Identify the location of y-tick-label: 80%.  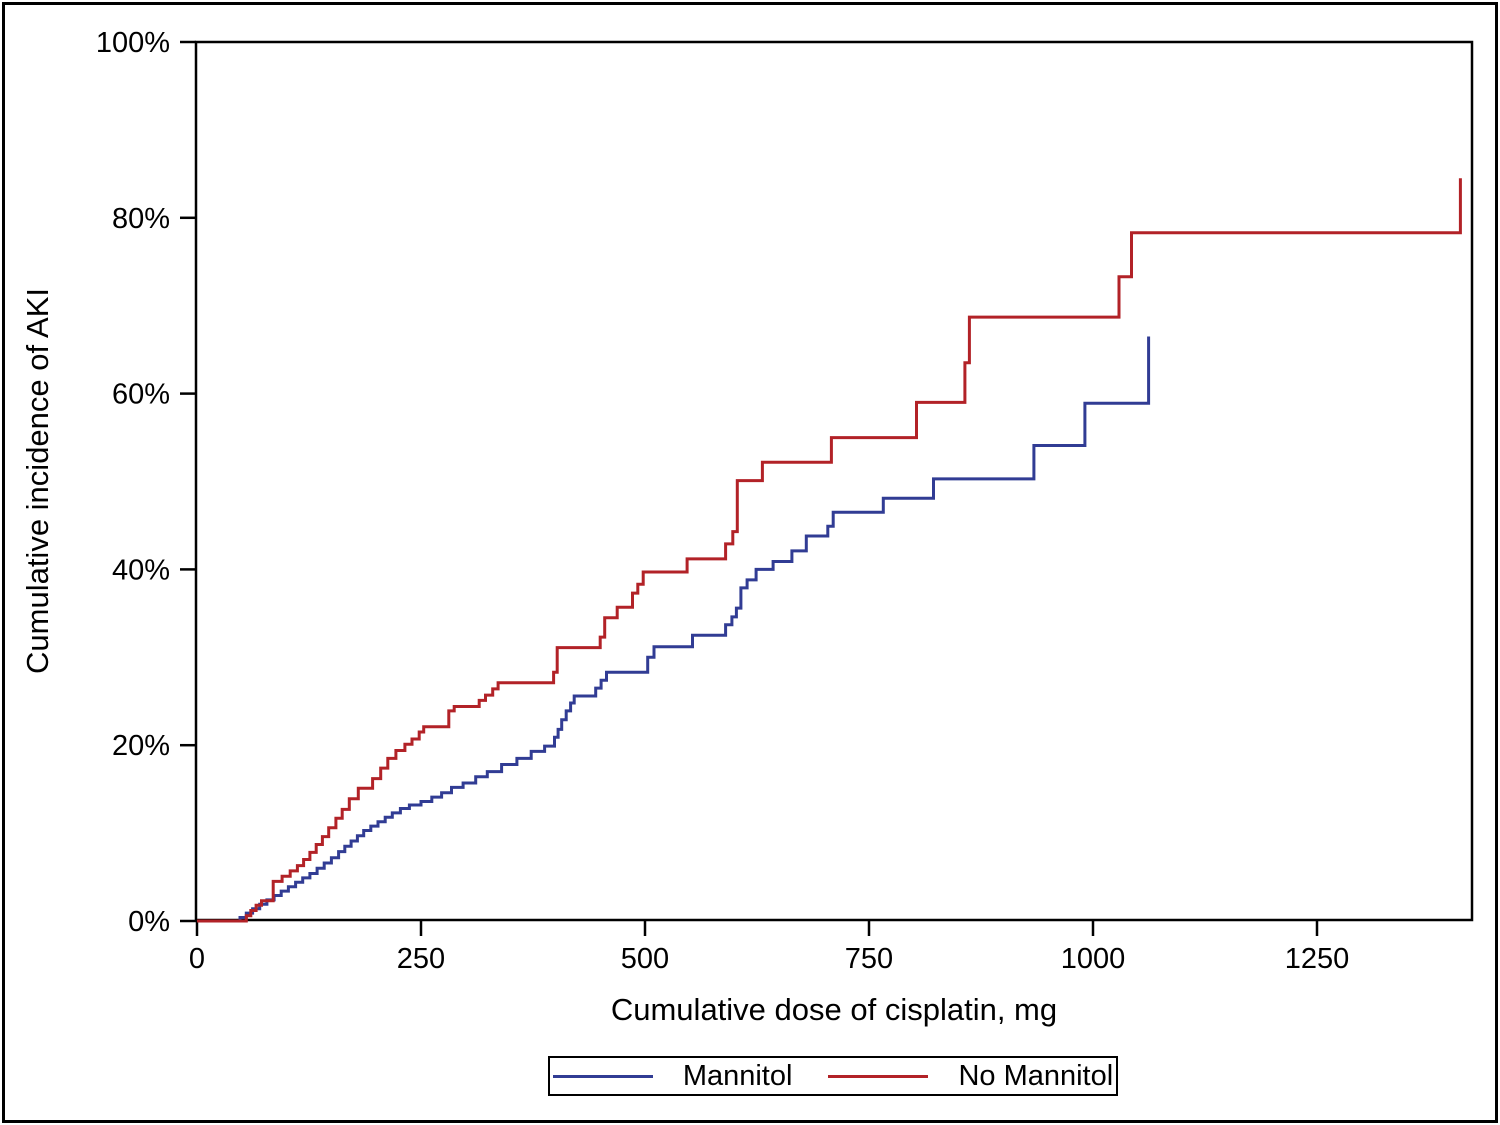
(141, 219).